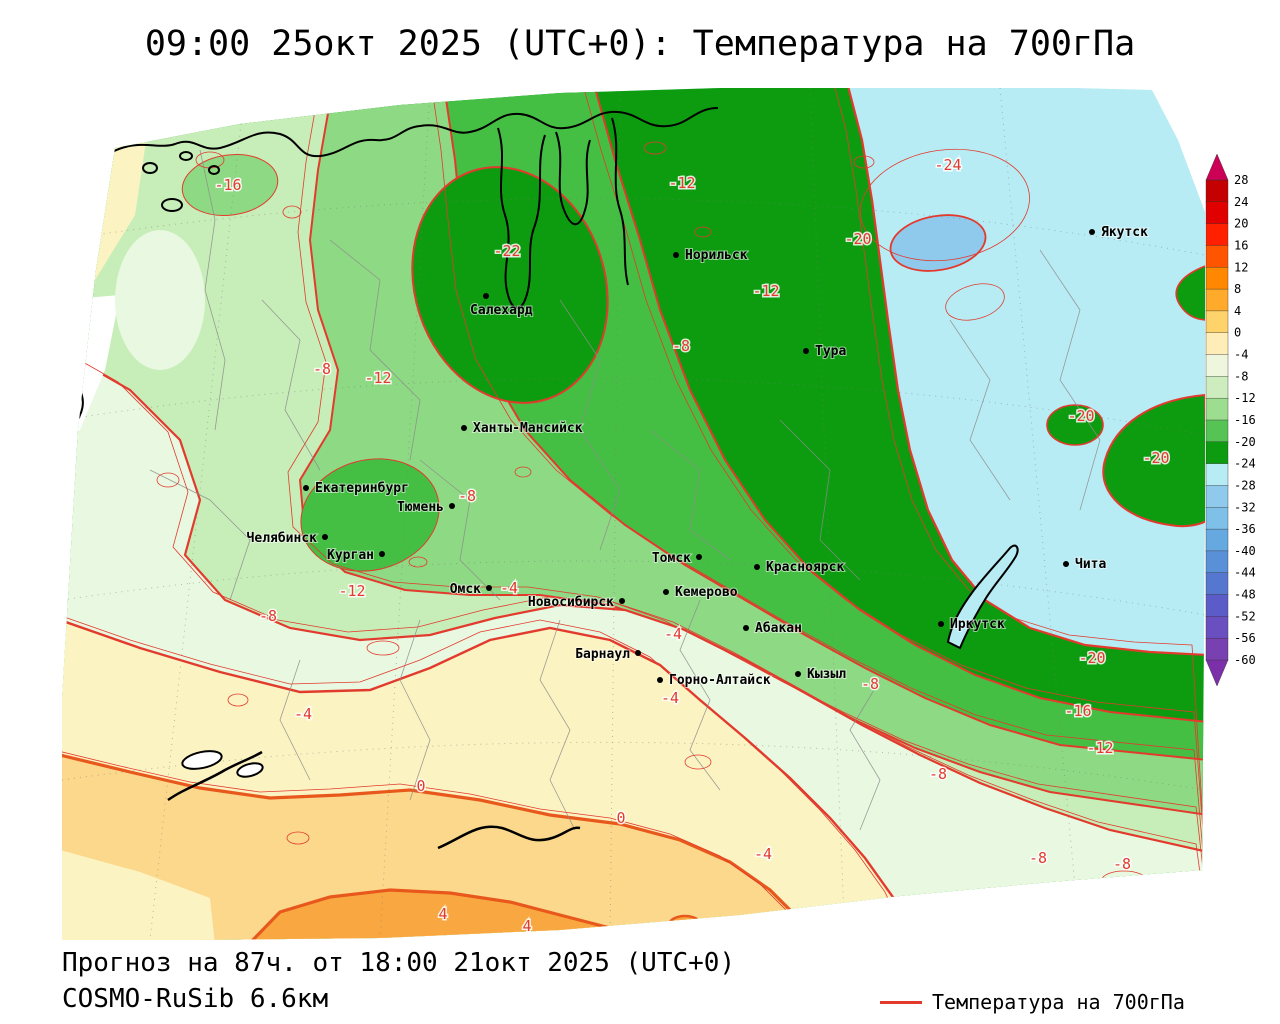  I want to click on field-cream-bottom-left, so click(138, 895).